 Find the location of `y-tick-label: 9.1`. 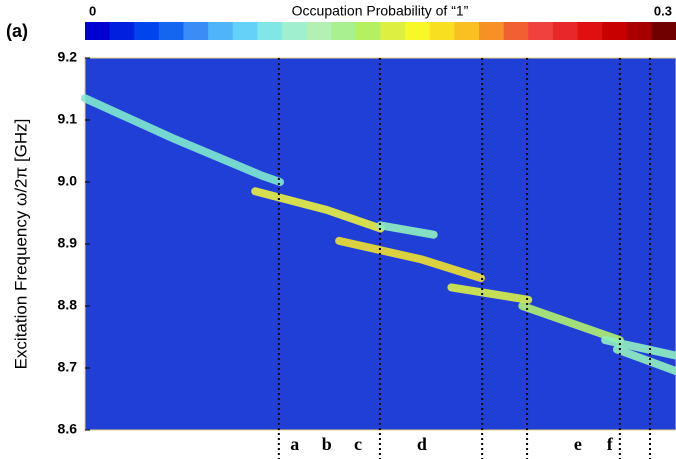

y-tick-label: 9.1 is located at coordinates (68, 119).